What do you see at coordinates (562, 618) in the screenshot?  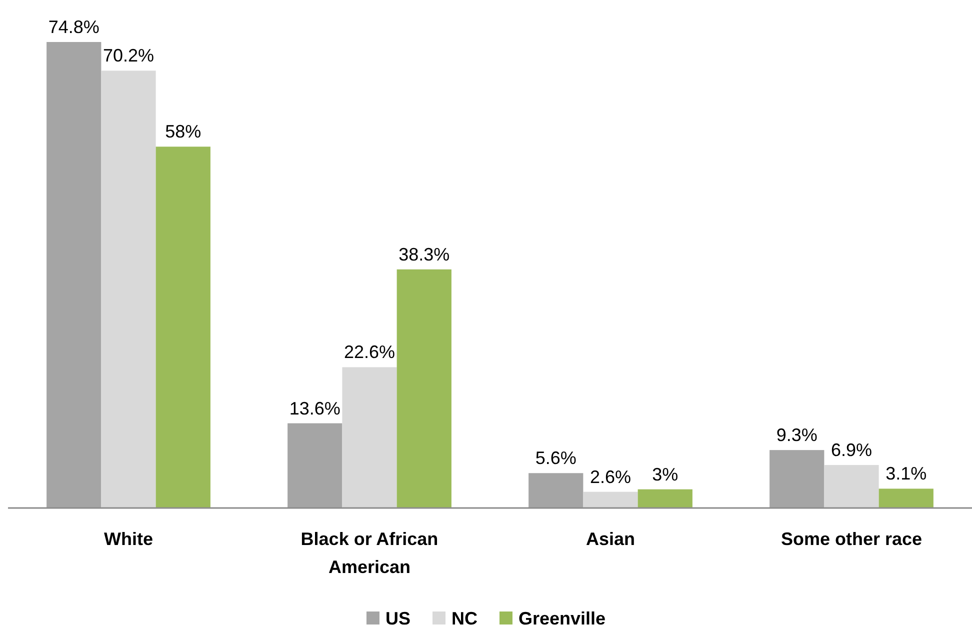 I see `legend-label: Greenville` at bounding box center [562, 618].